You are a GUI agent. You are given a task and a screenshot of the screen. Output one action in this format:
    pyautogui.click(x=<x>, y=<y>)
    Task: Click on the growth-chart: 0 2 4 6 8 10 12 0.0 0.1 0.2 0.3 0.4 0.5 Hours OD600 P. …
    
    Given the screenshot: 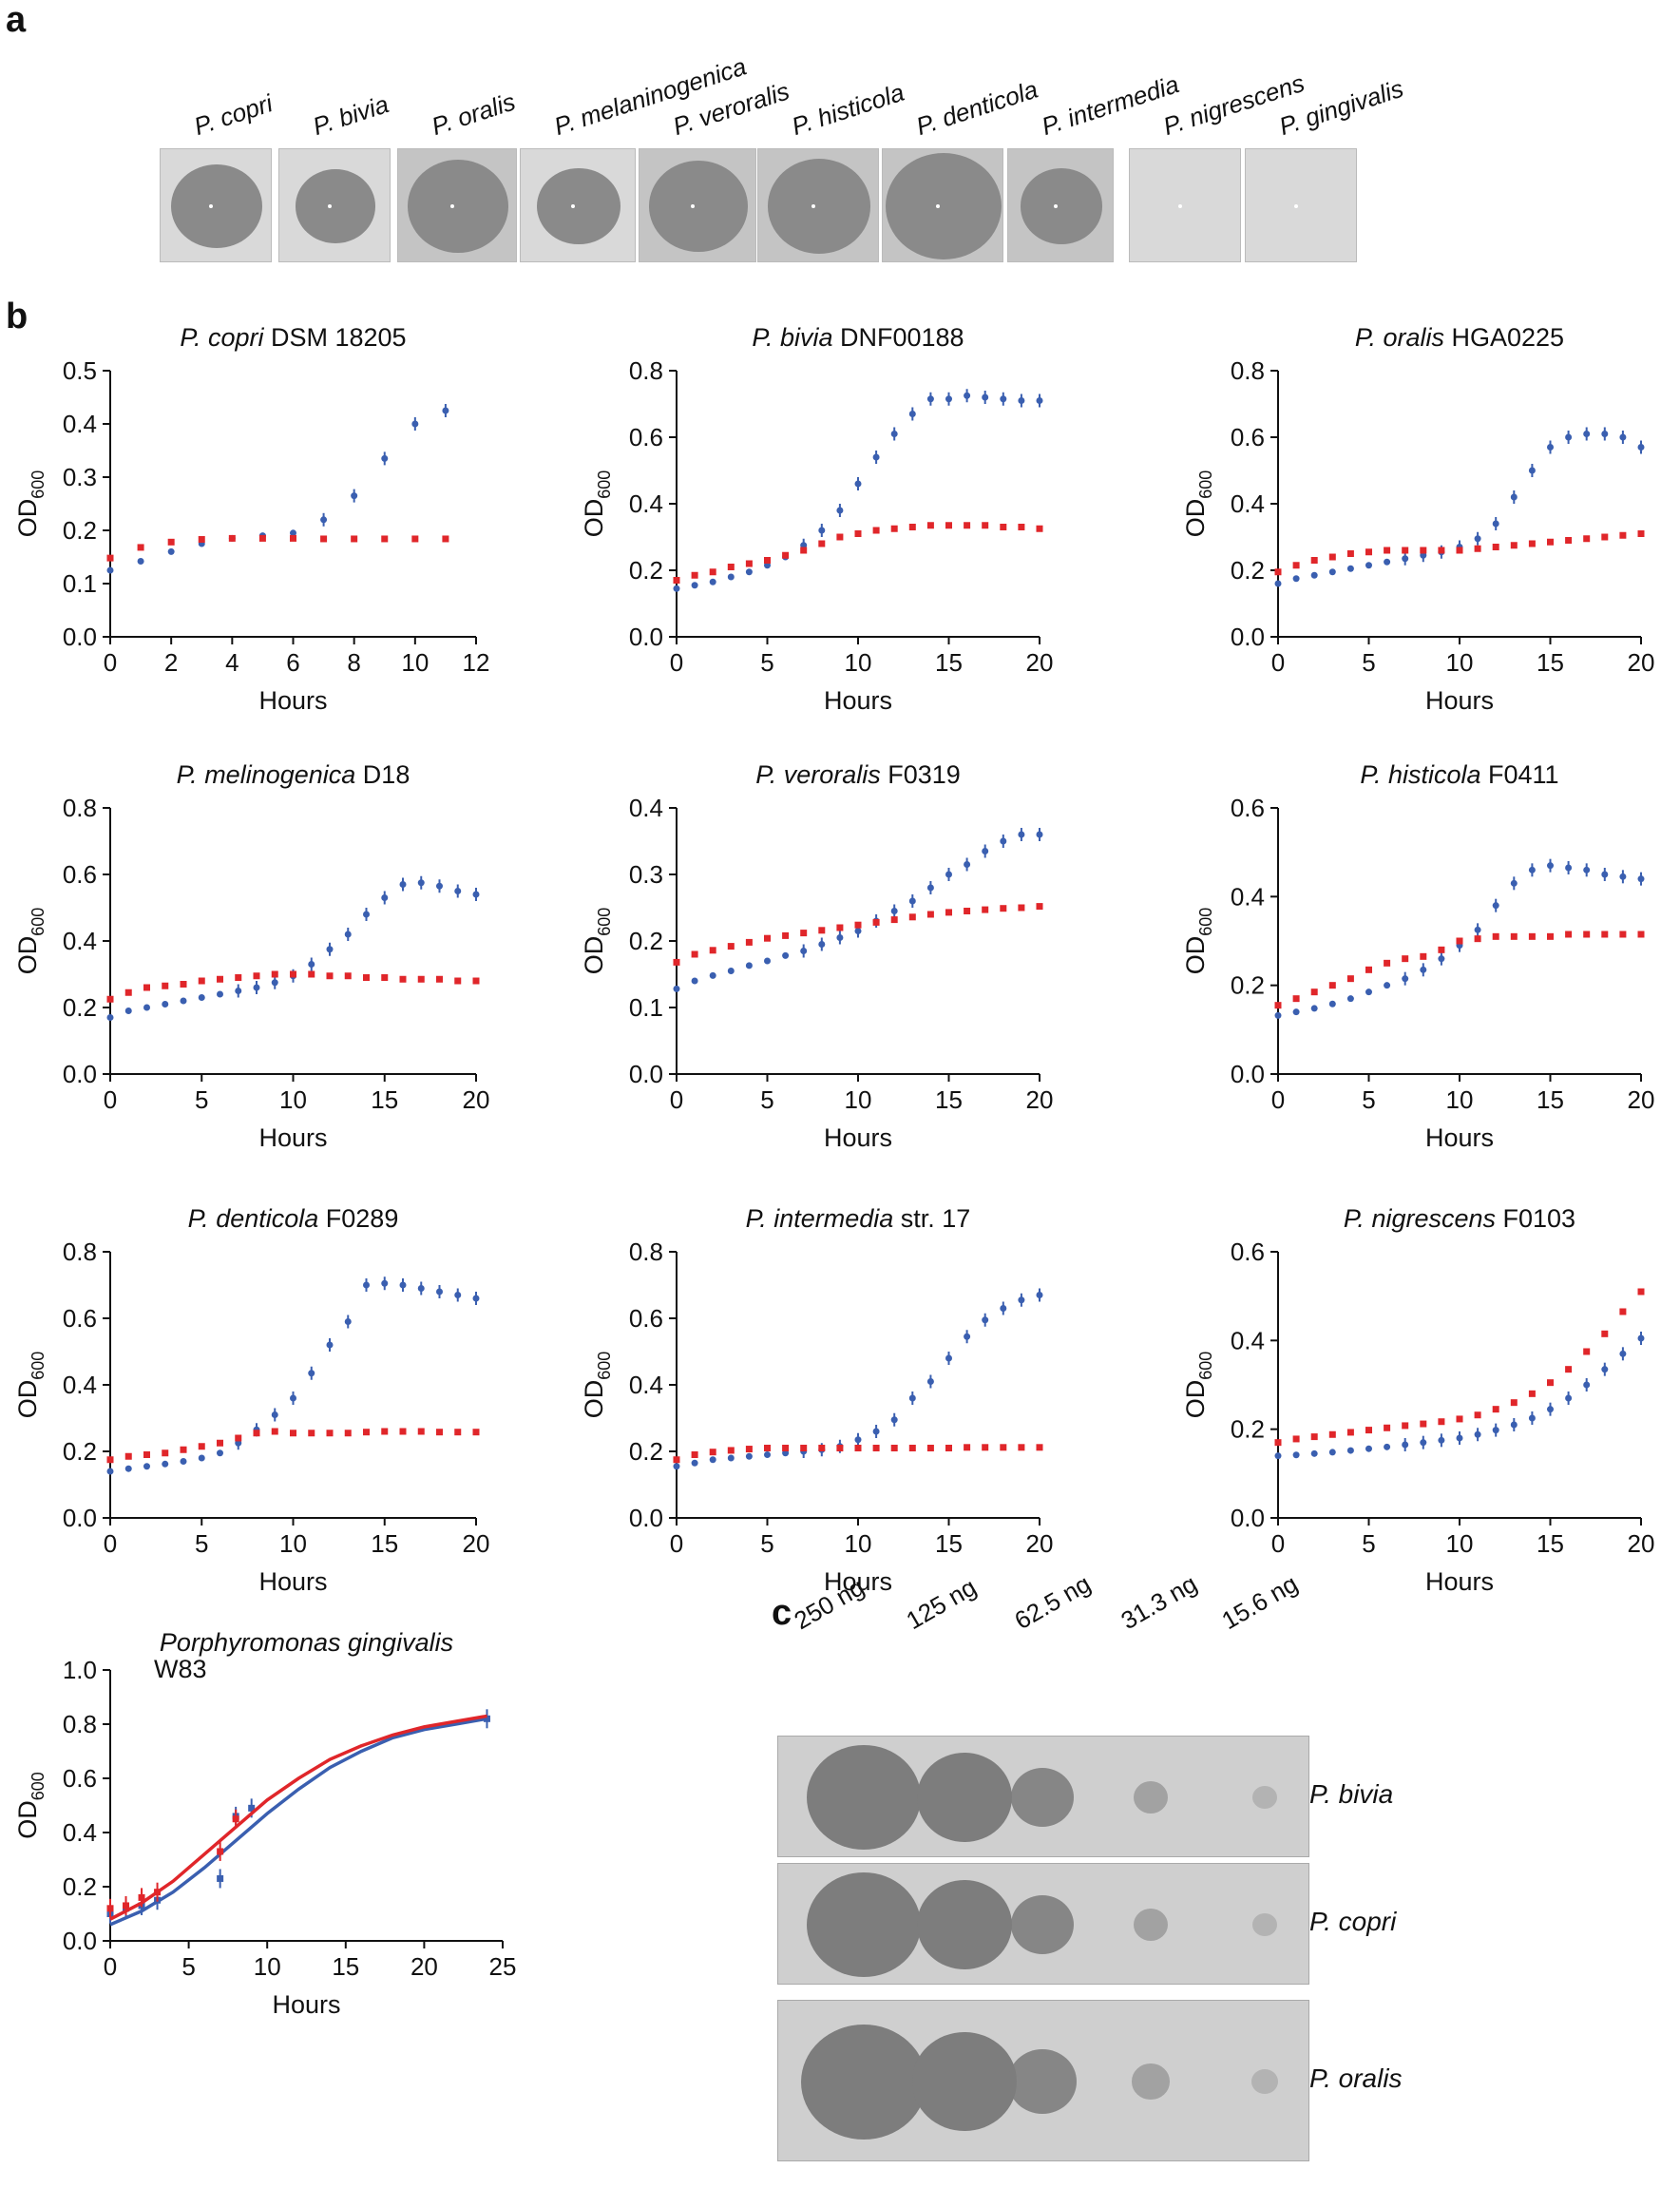 What is the action you would take?
    pyautogui.click(x=251, y=519)
    